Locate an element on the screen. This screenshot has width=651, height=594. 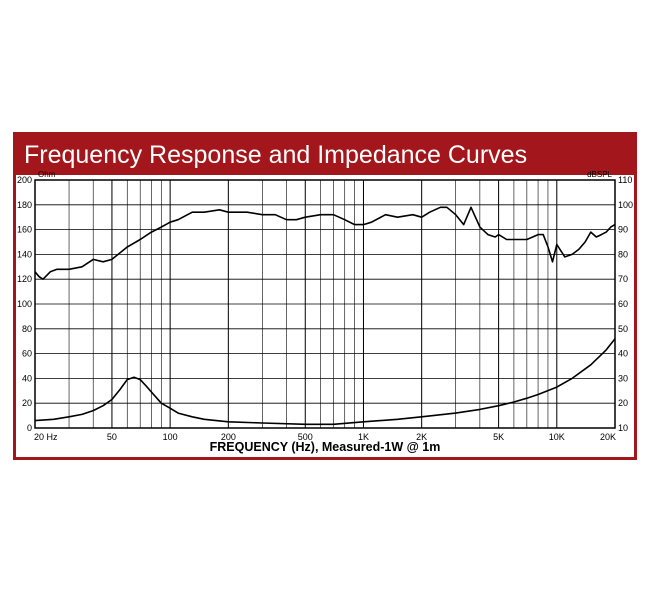
x-tick-label: 500 is located at coordinates (305, 437).